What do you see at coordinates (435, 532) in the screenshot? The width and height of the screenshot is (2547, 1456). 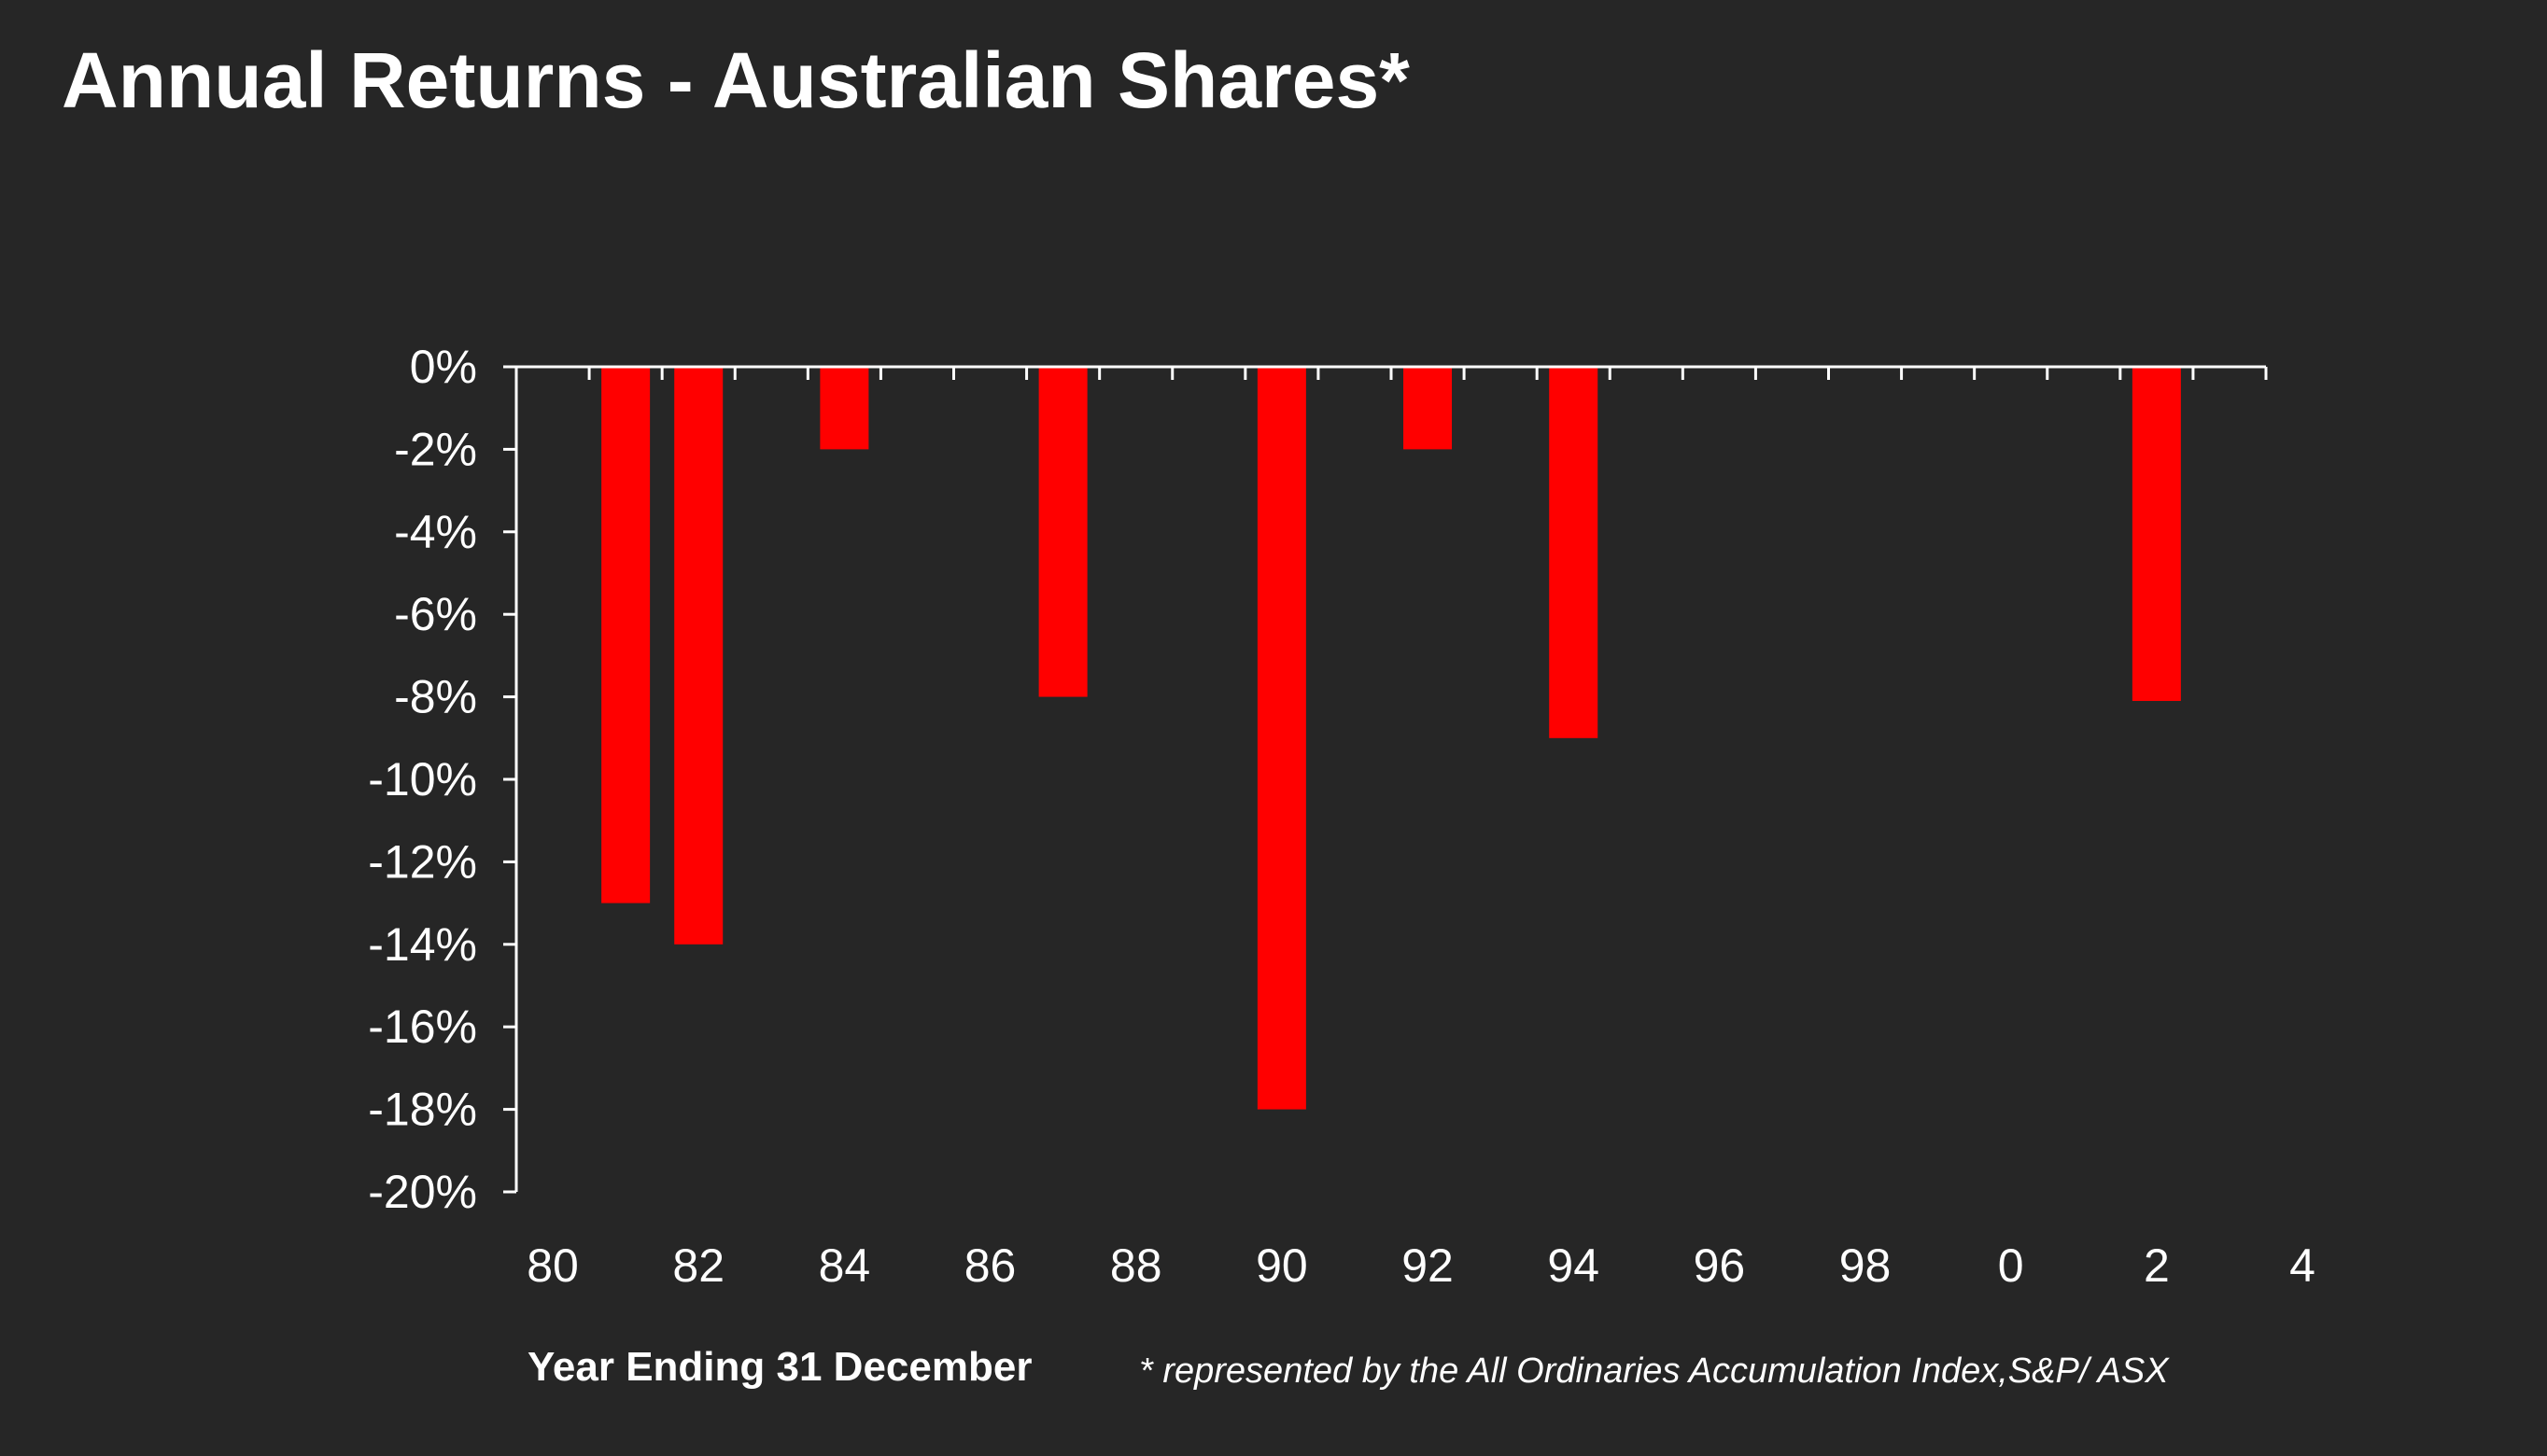 I see `y-tick-label: -4%` at bounding box center [435, 532].